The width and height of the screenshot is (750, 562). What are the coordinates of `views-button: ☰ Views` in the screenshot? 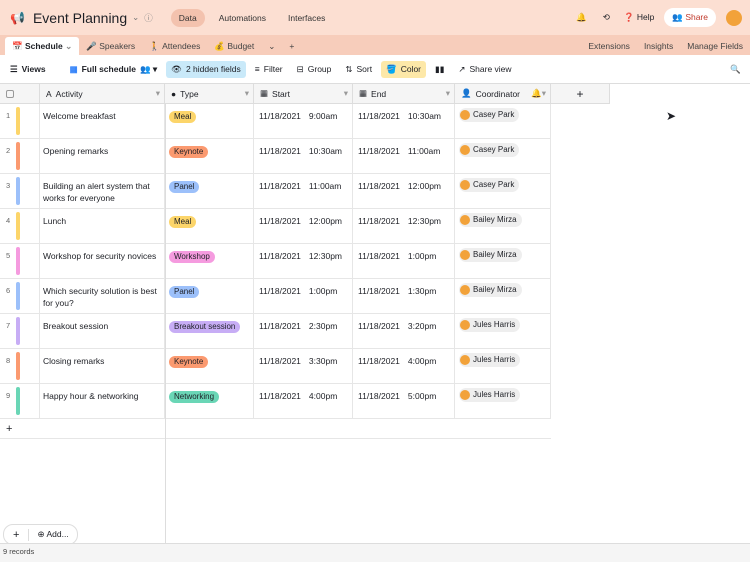 It's located at (28, 69).